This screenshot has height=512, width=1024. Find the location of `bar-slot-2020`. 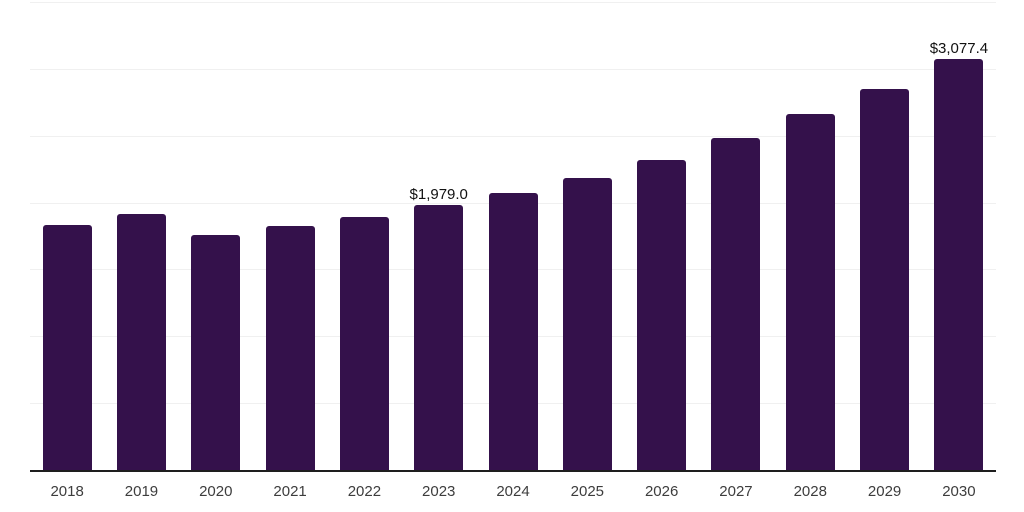

bar-slot-2020 is located at coordinates (216, 236).